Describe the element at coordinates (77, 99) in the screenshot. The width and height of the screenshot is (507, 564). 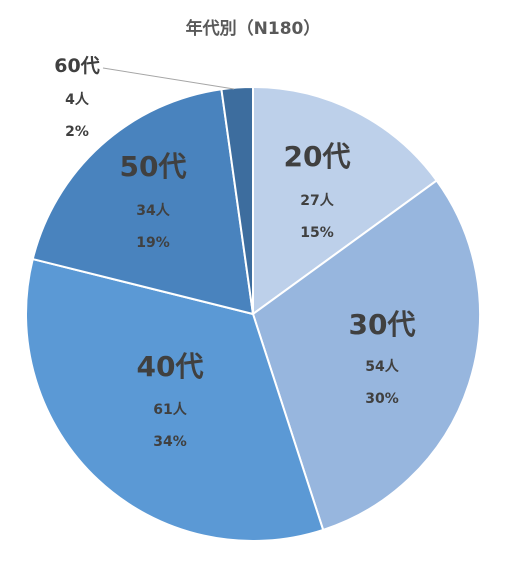
I see `slice-count-60s: 4人` at that location.